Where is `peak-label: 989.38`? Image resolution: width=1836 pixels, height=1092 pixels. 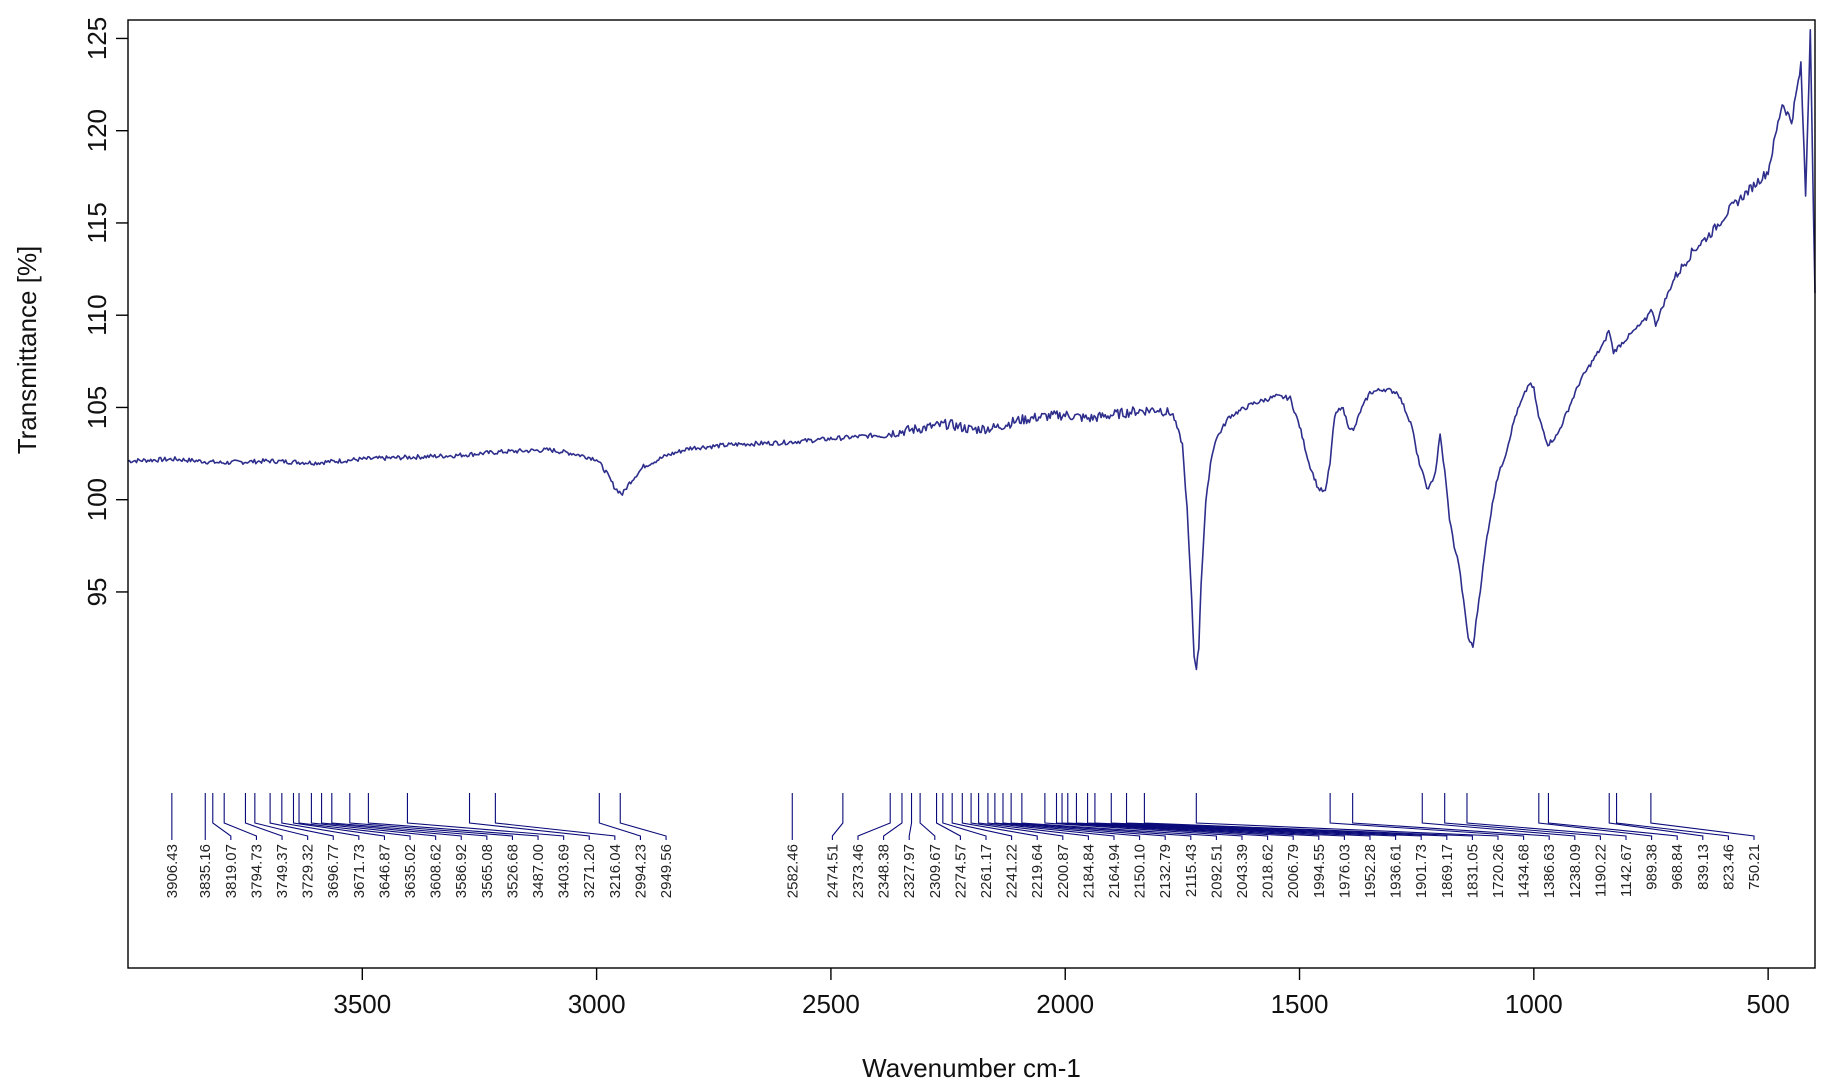 peak-label: 989.38 is located at coordinates (1652, 867).